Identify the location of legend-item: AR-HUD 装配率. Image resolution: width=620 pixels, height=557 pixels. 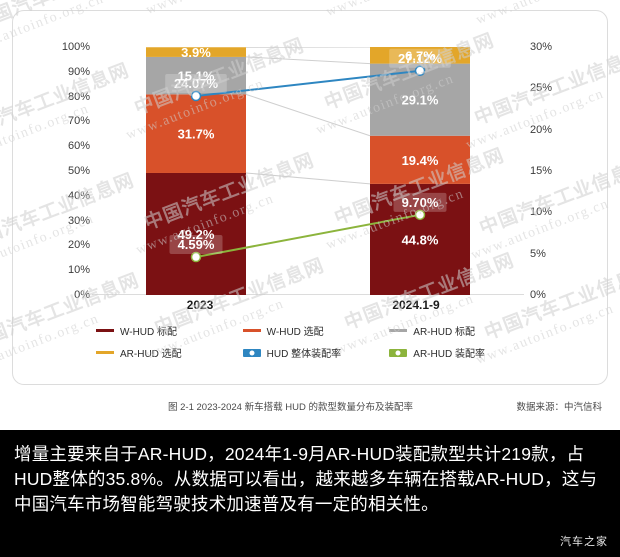
(462, 352).